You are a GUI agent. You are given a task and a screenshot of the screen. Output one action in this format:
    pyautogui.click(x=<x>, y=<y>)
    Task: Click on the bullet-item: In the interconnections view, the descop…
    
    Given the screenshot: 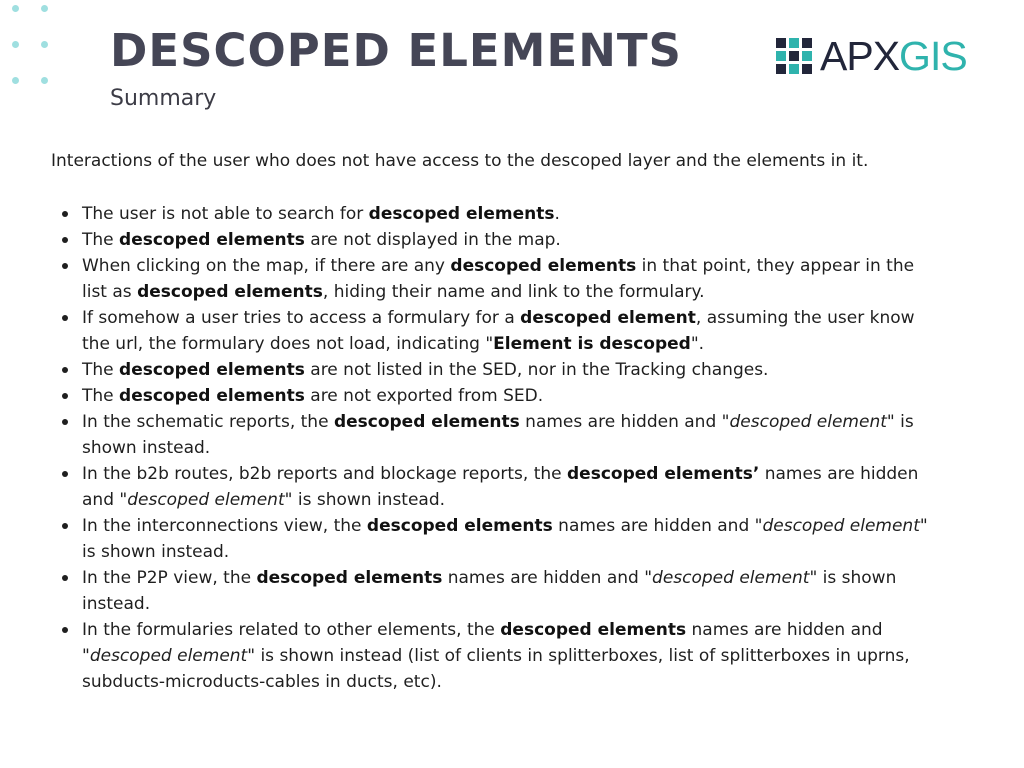 What is the action you would take?
    pyautogui.click(x=502, y=539)
    